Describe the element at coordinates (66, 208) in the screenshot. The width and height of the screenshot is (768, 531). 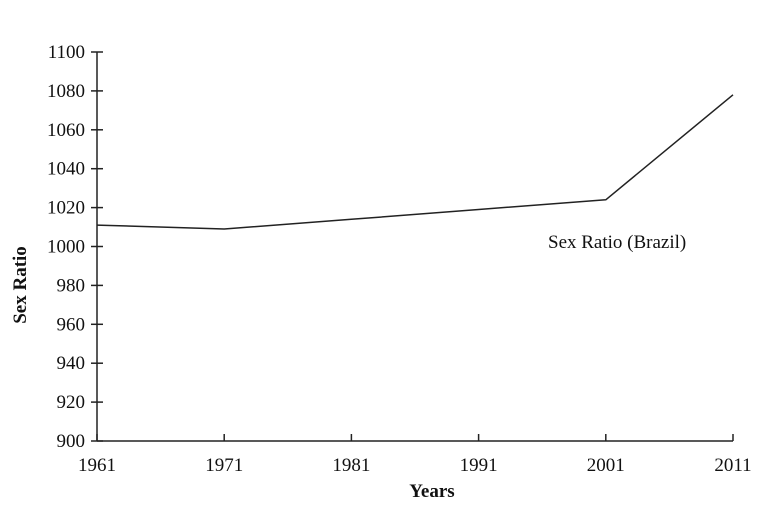
I see `y-tick-label: 1020` at that location.